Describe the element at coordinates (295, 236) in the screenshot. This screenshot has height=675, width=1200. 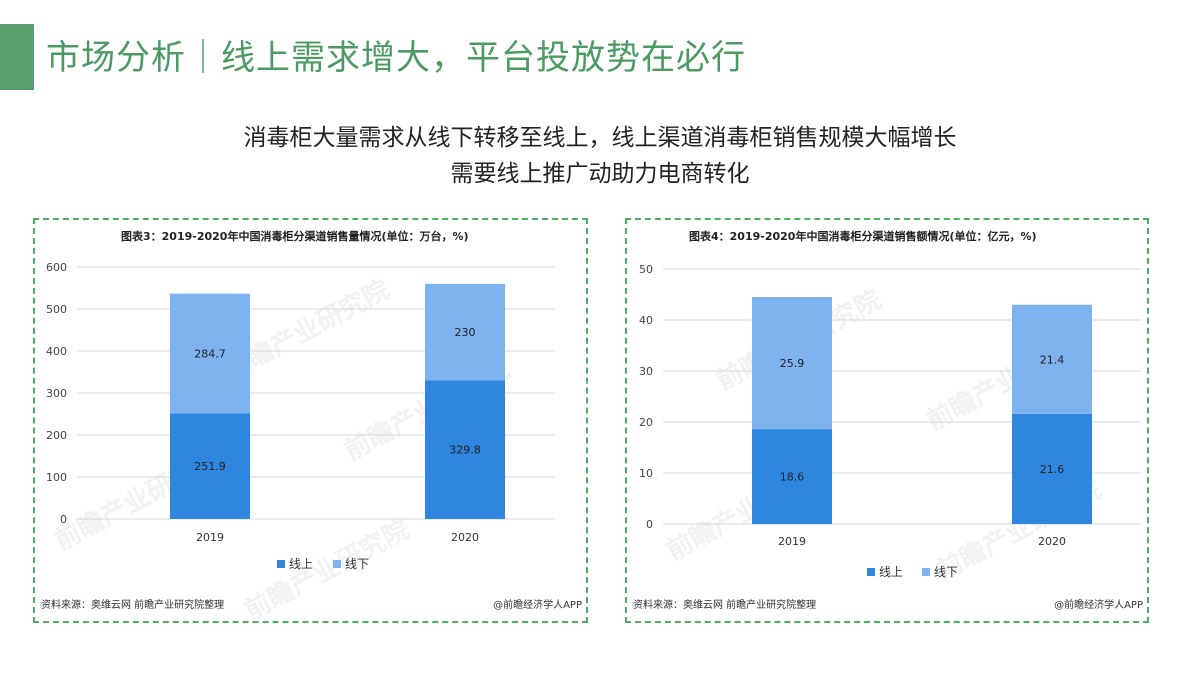
I see `chart-title: 图表3：2019-2020年中国消毒柜分渠道销售量情况(单位：万台，%)` at that location.